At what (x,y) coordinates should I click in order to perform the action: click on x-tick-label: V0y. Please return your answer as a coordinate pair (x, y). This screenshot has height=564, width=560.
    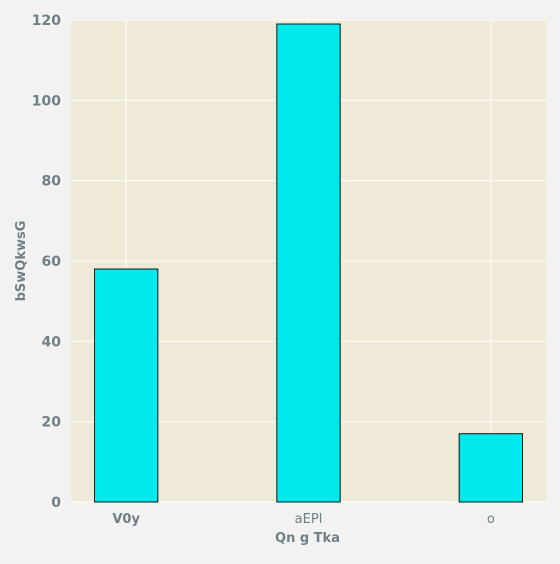
    Looking at the image, I should click on (126, 519).